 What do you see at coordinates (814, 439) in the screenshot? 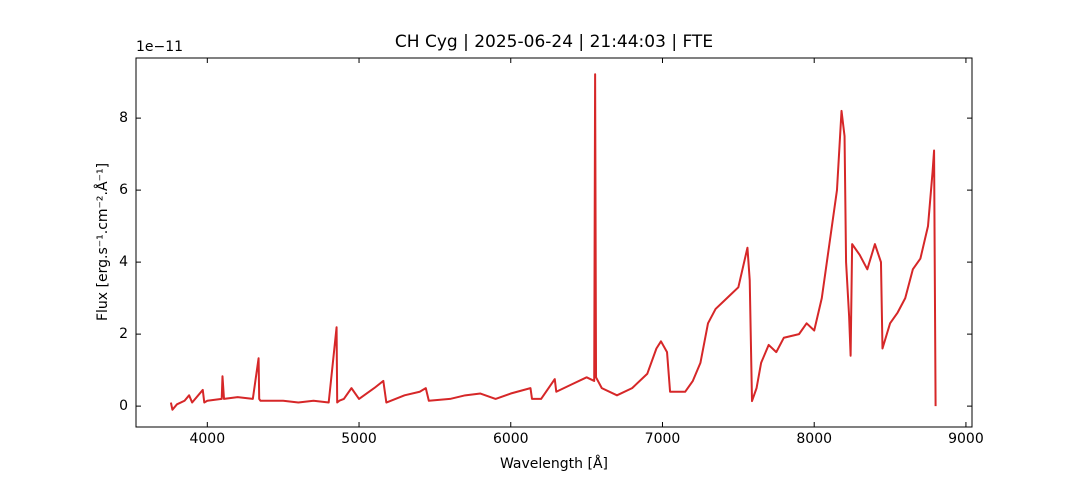
I see `x-tick-label: 8000` at bounding box center [814, 439].